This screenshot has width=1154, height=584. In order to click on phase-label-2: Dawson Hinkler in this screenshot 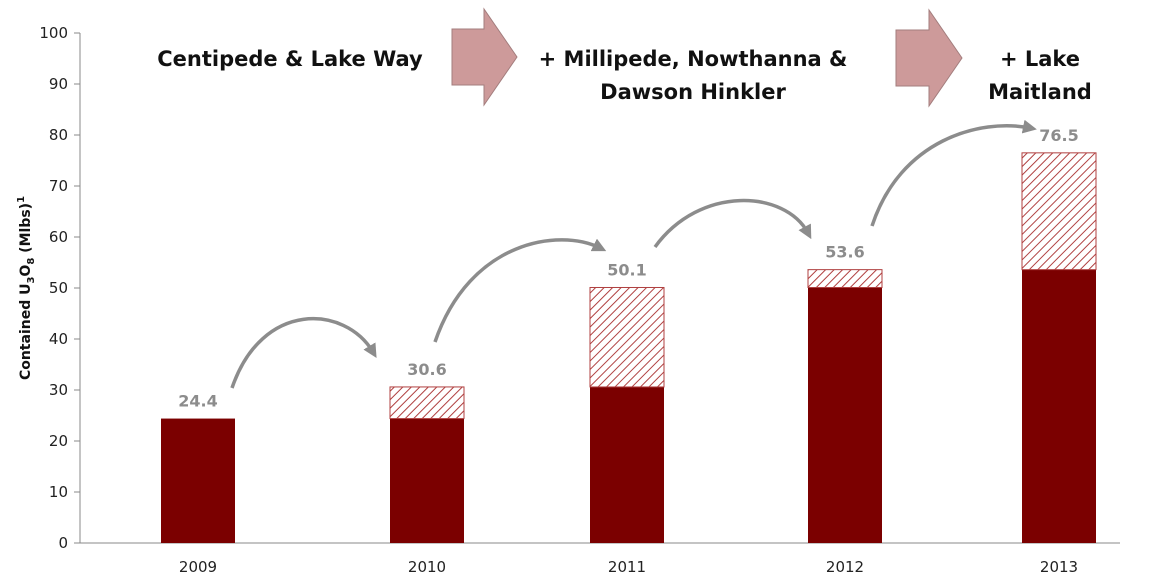, I will do `click(693, 92)`.